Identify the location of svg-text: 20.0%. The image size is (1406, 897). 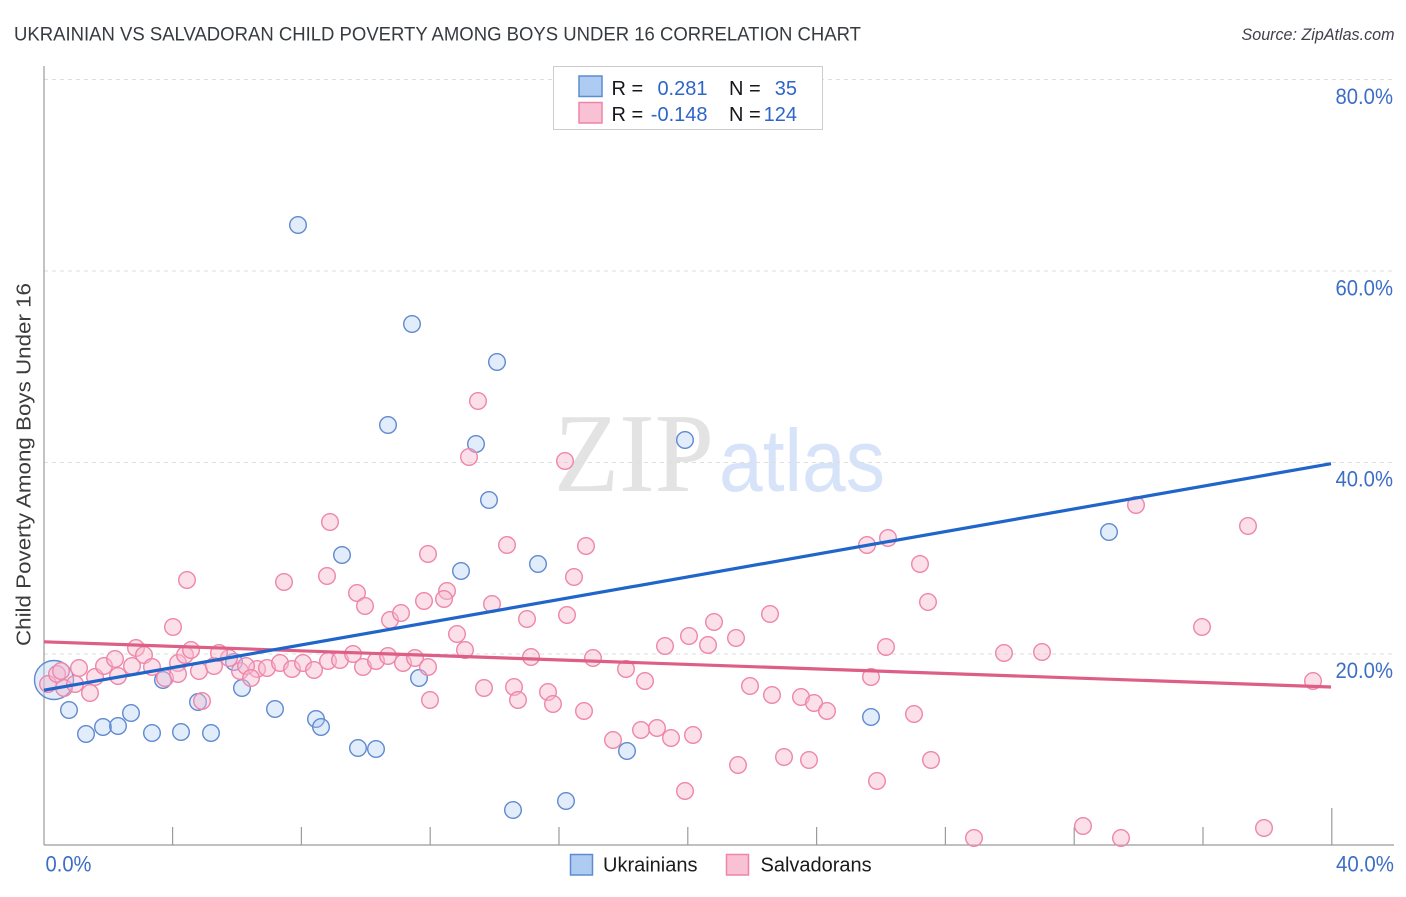
(1365, 670).